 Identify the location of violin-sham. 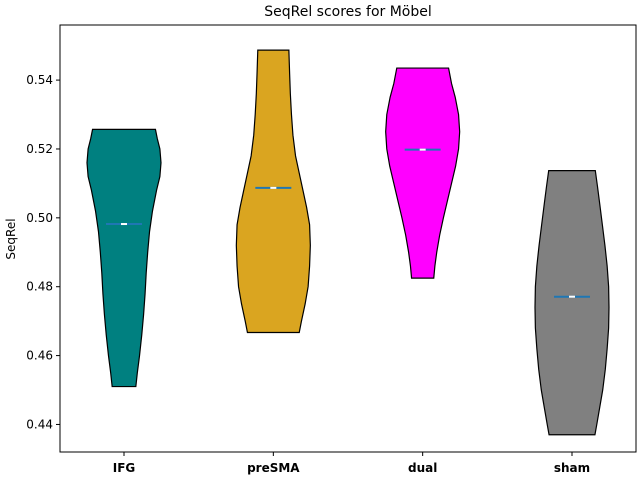
(572, 303).